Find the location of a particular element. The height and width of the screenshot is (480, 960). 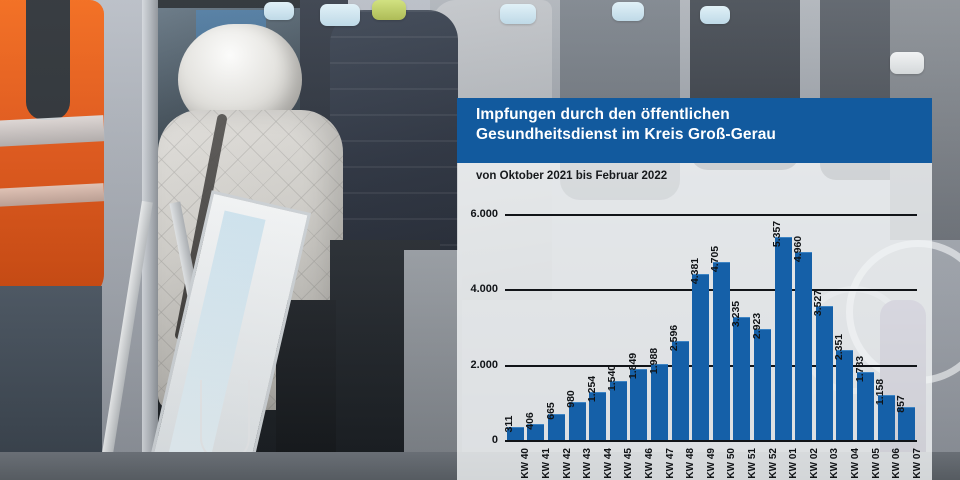

bar-value-label: 2.596 is located at coordinates (674, 338).